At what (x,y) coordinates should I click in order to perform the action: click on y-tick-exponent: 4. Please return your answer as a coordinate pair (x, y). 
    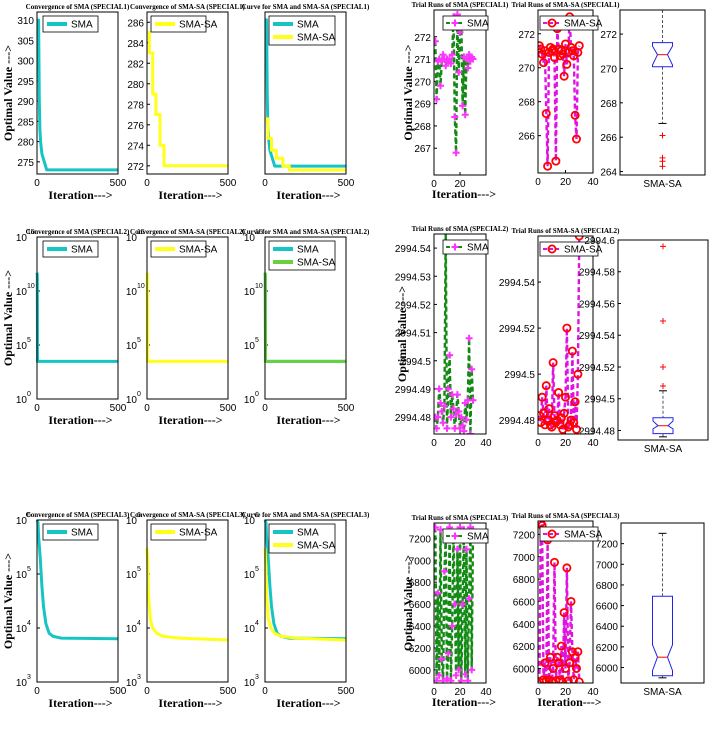
    Looking at the image, I should click on (257, 623).